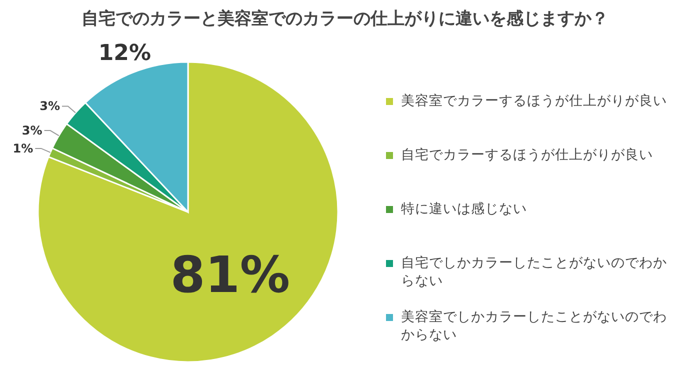  I want to click on legend-label: 自宅でカラーするほうが仕上がりが良い, so click(527, 155).